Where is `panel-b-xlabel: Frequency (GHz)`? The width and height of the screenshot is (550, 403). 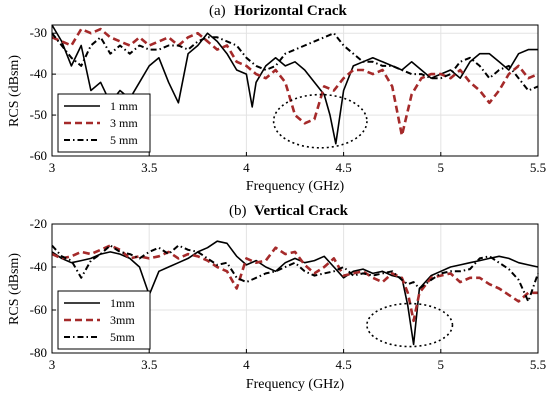 panel-b-xlabel: Frequency (GHz) is located at coordinates (295, 384).